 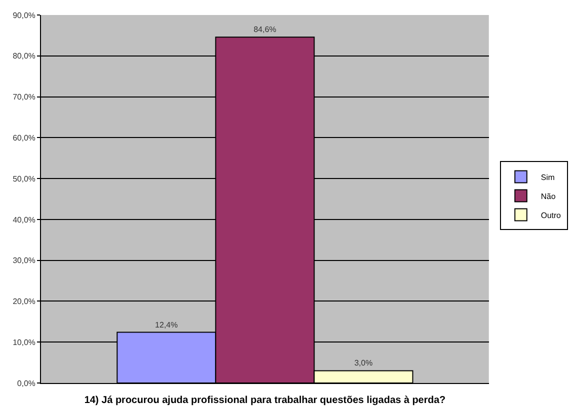 I want to click on x-axis-title: 14) Já procurou ajuda profissional para trabalhar questões ligadas à perda?, so click(x=265, y=400).